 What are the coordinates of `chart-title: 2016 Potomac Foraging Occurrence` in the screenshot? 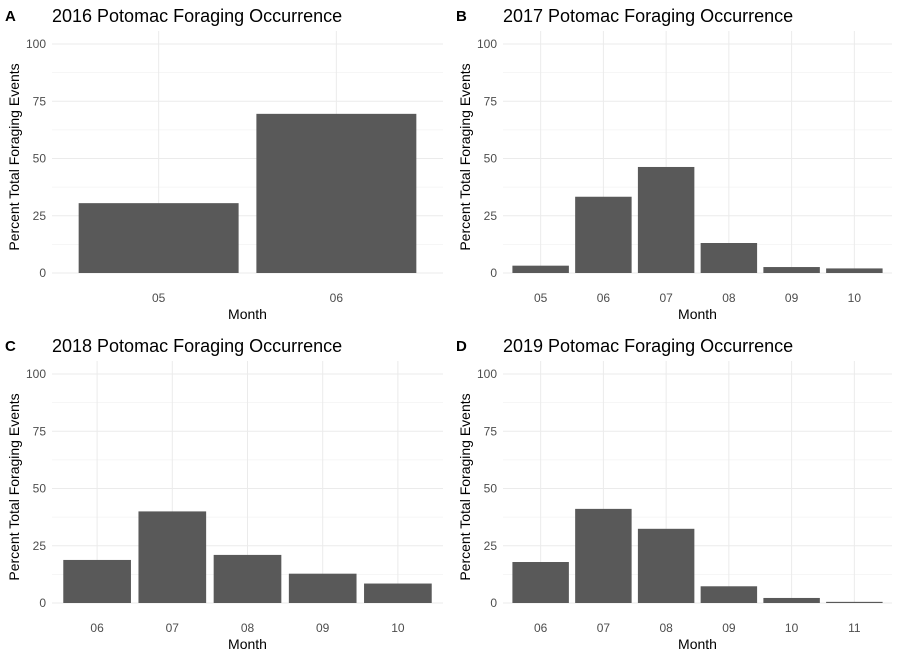 It's located at (197, 16).